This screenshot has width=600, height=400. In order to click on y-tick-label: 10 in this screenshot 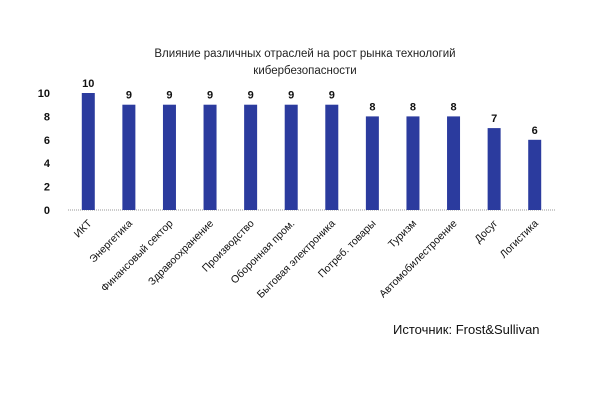, I will do `click(44, 94)`.